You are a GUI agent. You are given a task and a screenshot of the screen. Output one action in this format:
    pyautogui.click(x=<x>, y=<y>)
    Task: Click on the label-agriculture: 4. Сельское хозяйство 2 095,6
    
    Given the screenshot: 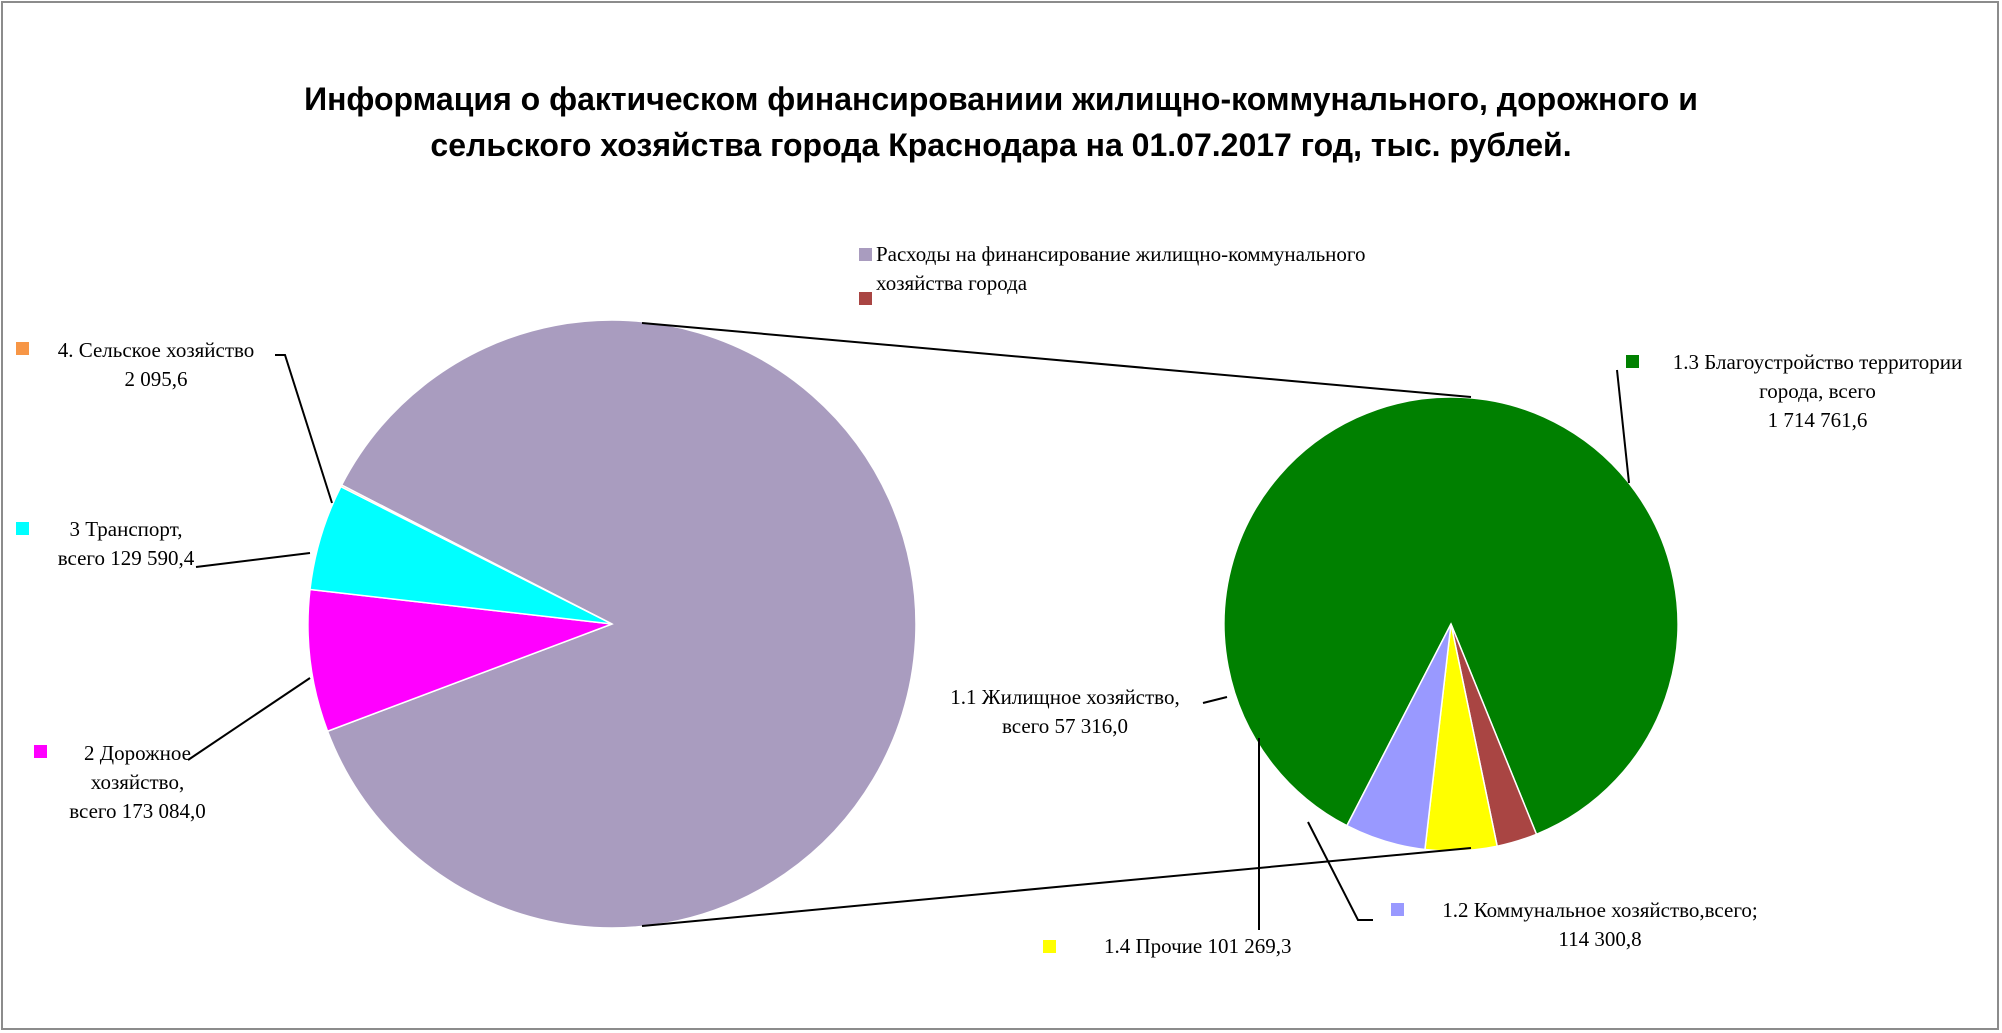 What is the action you would take?
    pyautogui.click(x=156, y=365)
    